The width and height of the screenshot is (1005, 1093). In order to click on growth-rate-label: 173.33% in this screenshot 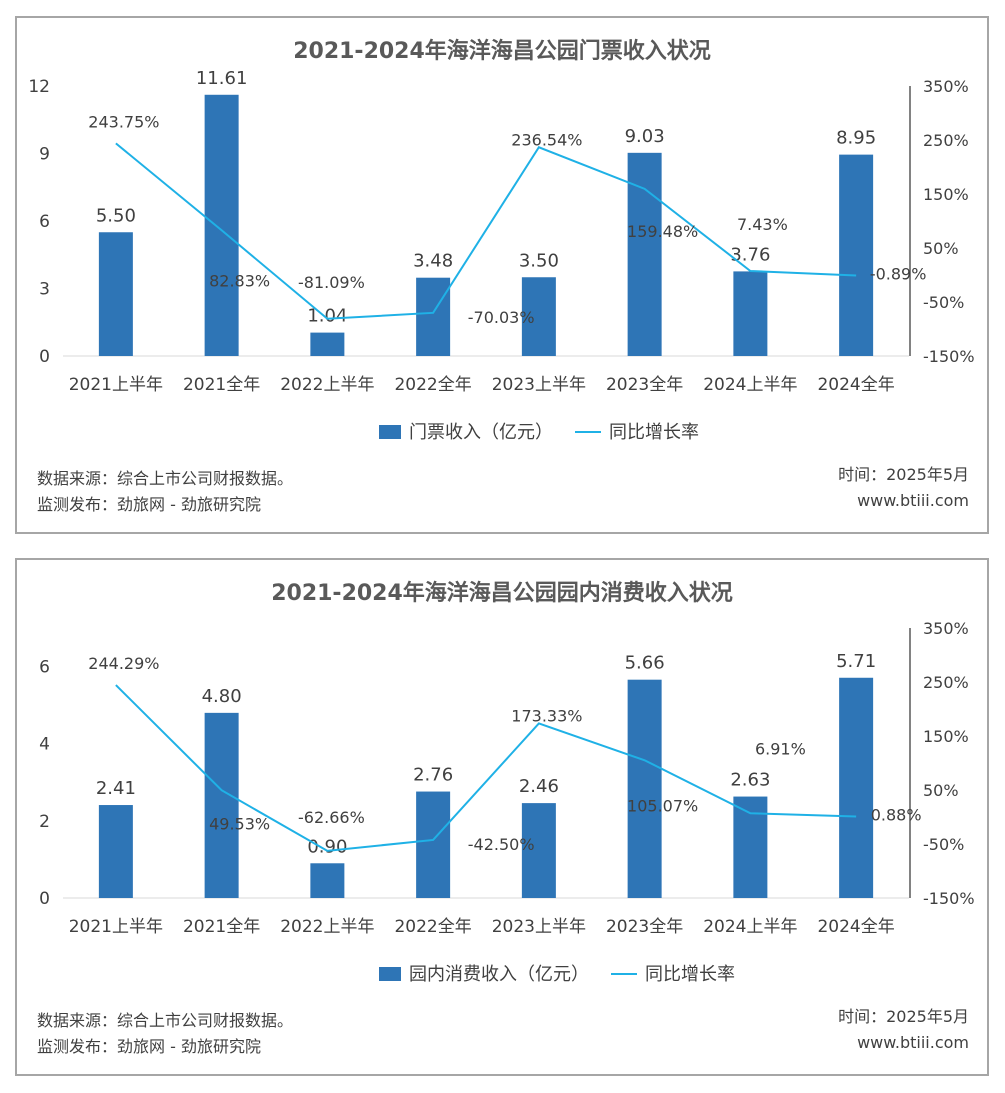, I will do `click(546, 715)`.